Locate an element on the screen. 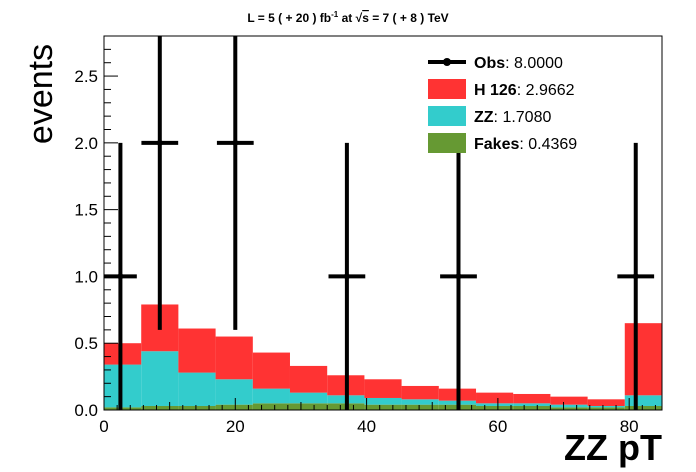  legend-text-obs: Obs: 8.0000 is located at coordinates (518, 63).